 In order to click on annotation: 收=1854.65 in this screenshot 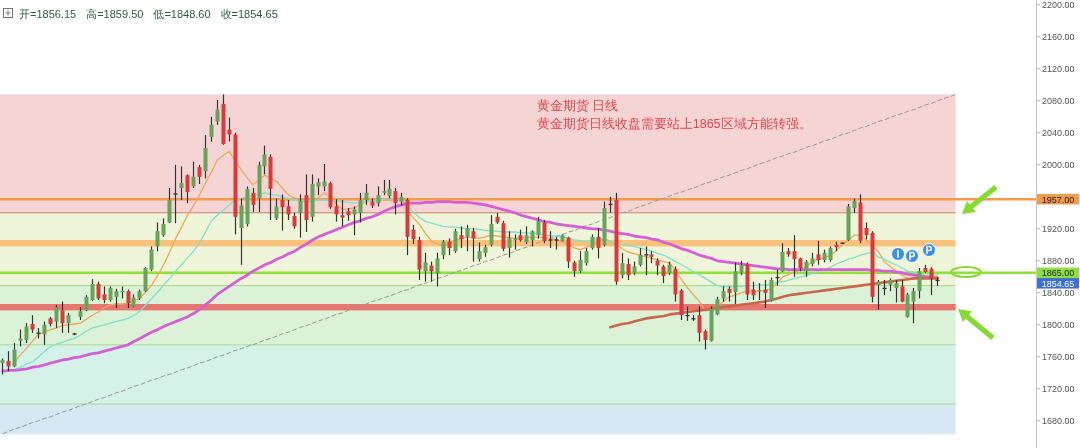, I will do `click(249, 14)`.